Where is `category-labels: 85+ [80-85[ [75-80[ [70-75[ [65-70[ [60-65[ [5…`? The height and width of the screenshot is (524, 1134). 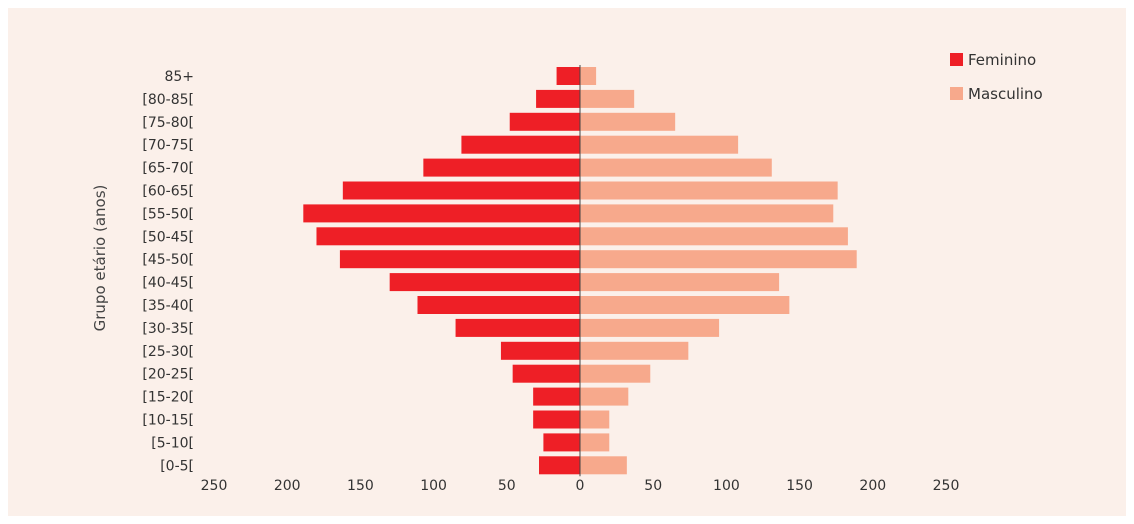
category-labels: 85+ [80-85[ [75-80[ [70-75[ [65-70[ [60-65[ [5… is located at coordinates (168, 271).